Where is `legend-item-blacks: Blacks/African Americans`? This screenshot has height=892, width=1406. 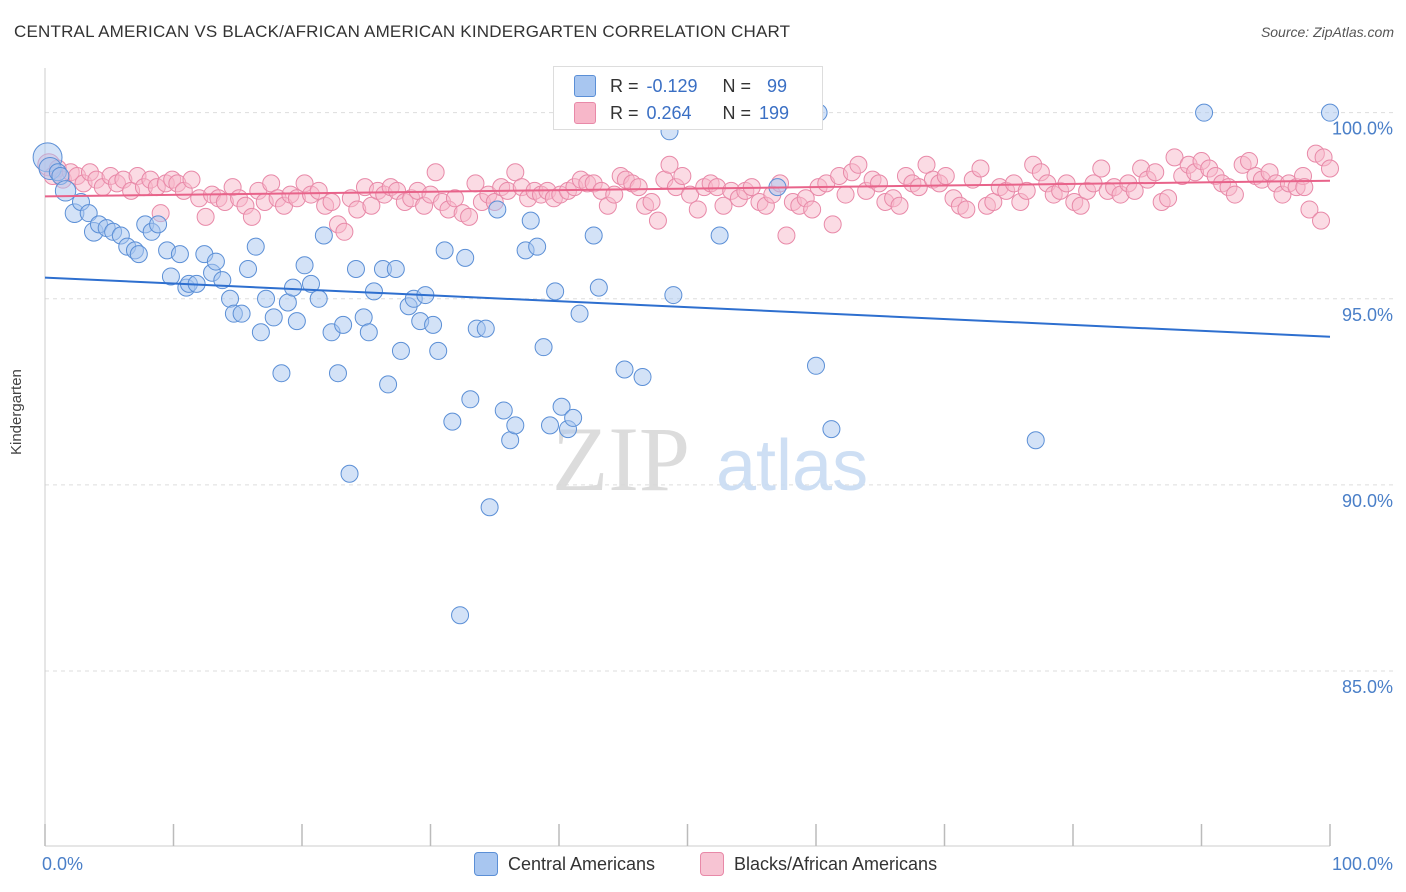
legend-item-blacks: Blacks/African Americans is located at coordinates (818, 864).